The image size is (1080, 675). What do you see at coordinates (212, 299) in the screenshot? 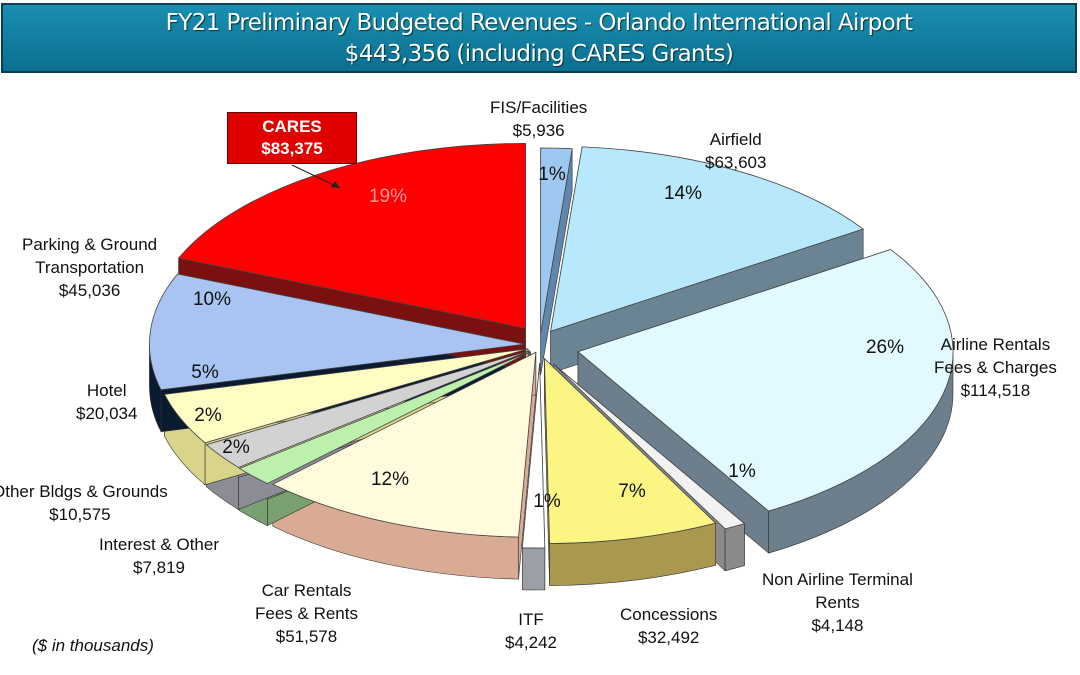
I see `percent-label: 10%` at bounding box center [212, 299].